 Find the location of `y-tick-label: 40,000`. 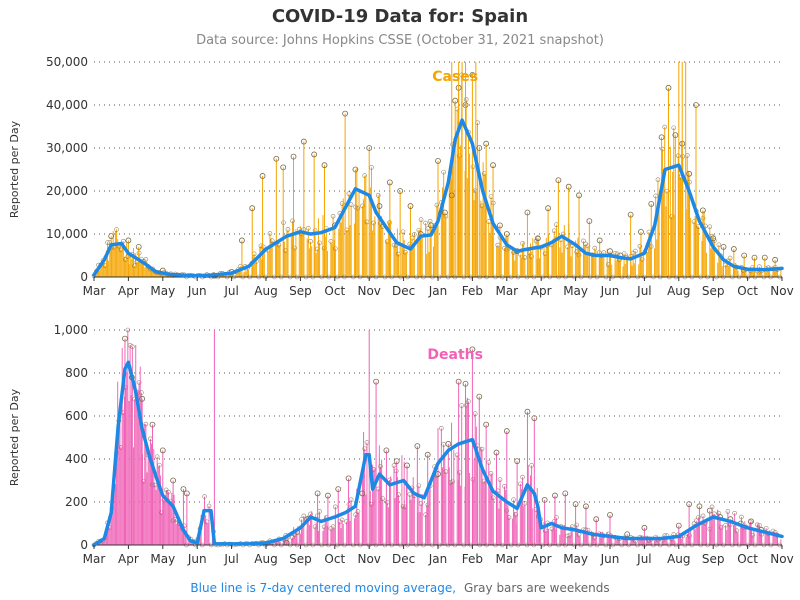

y-tick-label: 40,000 is located at coordinates (67, 105).